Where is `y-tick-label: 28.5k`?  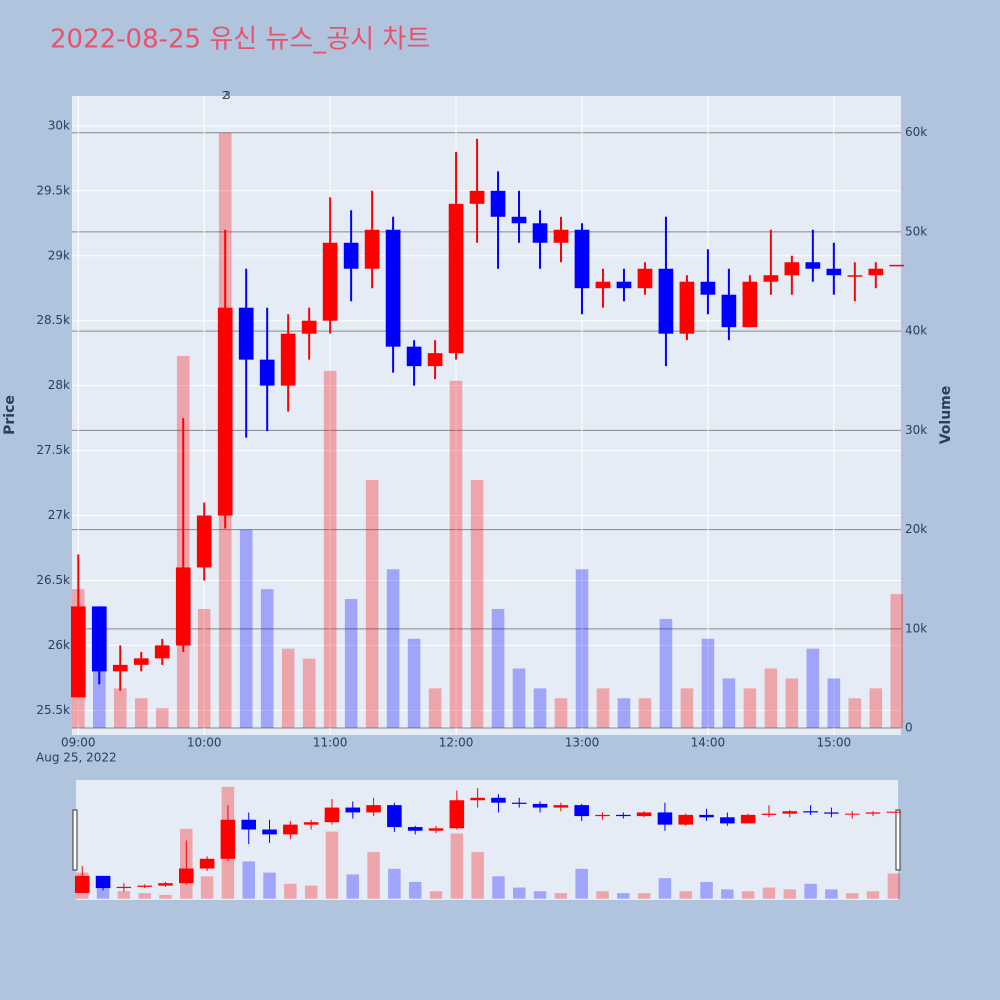
y-tick-label: 28.5k is located at coordinates (53, 320).